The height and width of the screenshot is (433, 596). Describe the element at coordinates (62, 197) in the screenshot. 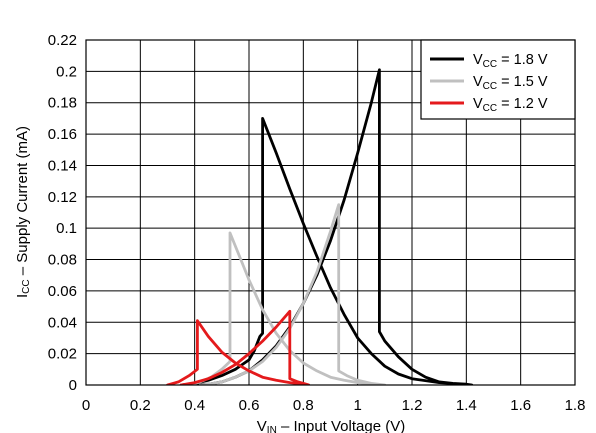

I see `y-tick-label: 0.12` at that location.